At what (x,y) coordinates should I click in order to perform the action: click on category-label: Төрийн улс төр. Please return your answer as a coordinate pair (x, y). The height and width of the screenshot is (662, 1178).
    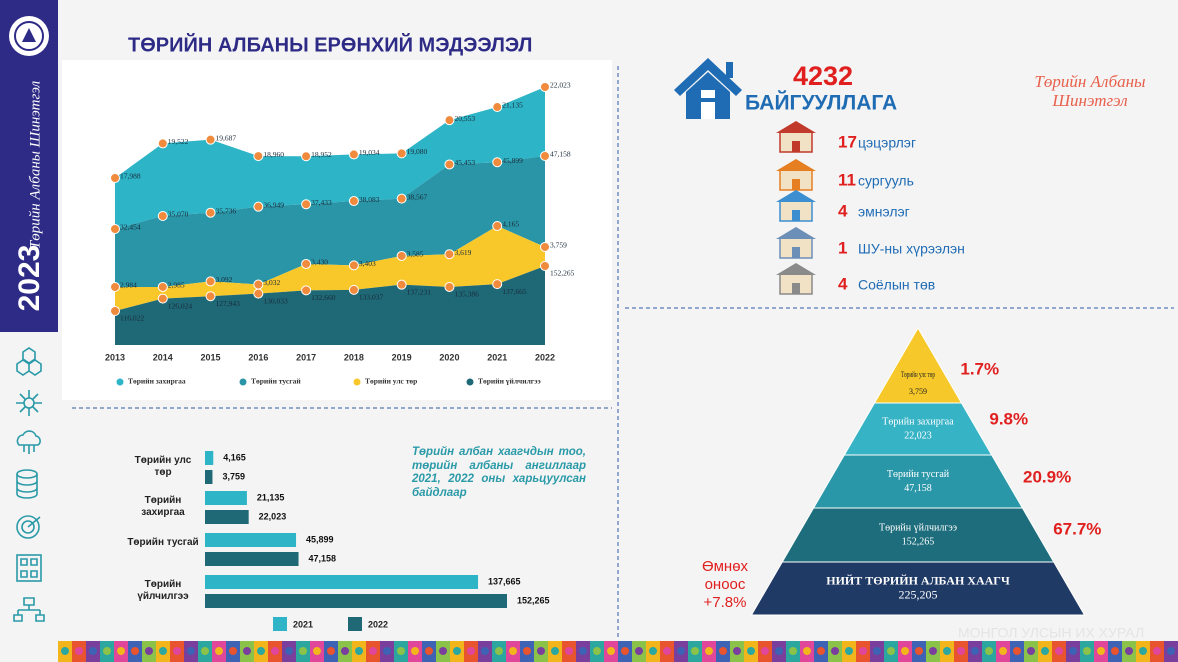
    Looking at the image, I should click on (163, 466).